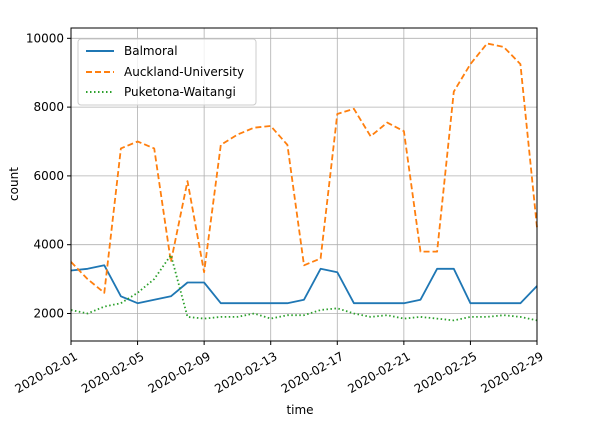  What do you see at coordinates (184, 72) in the screenshot?
I see `legend-label-auckland-university: Auckland-University` at bounding box center [184, 72].